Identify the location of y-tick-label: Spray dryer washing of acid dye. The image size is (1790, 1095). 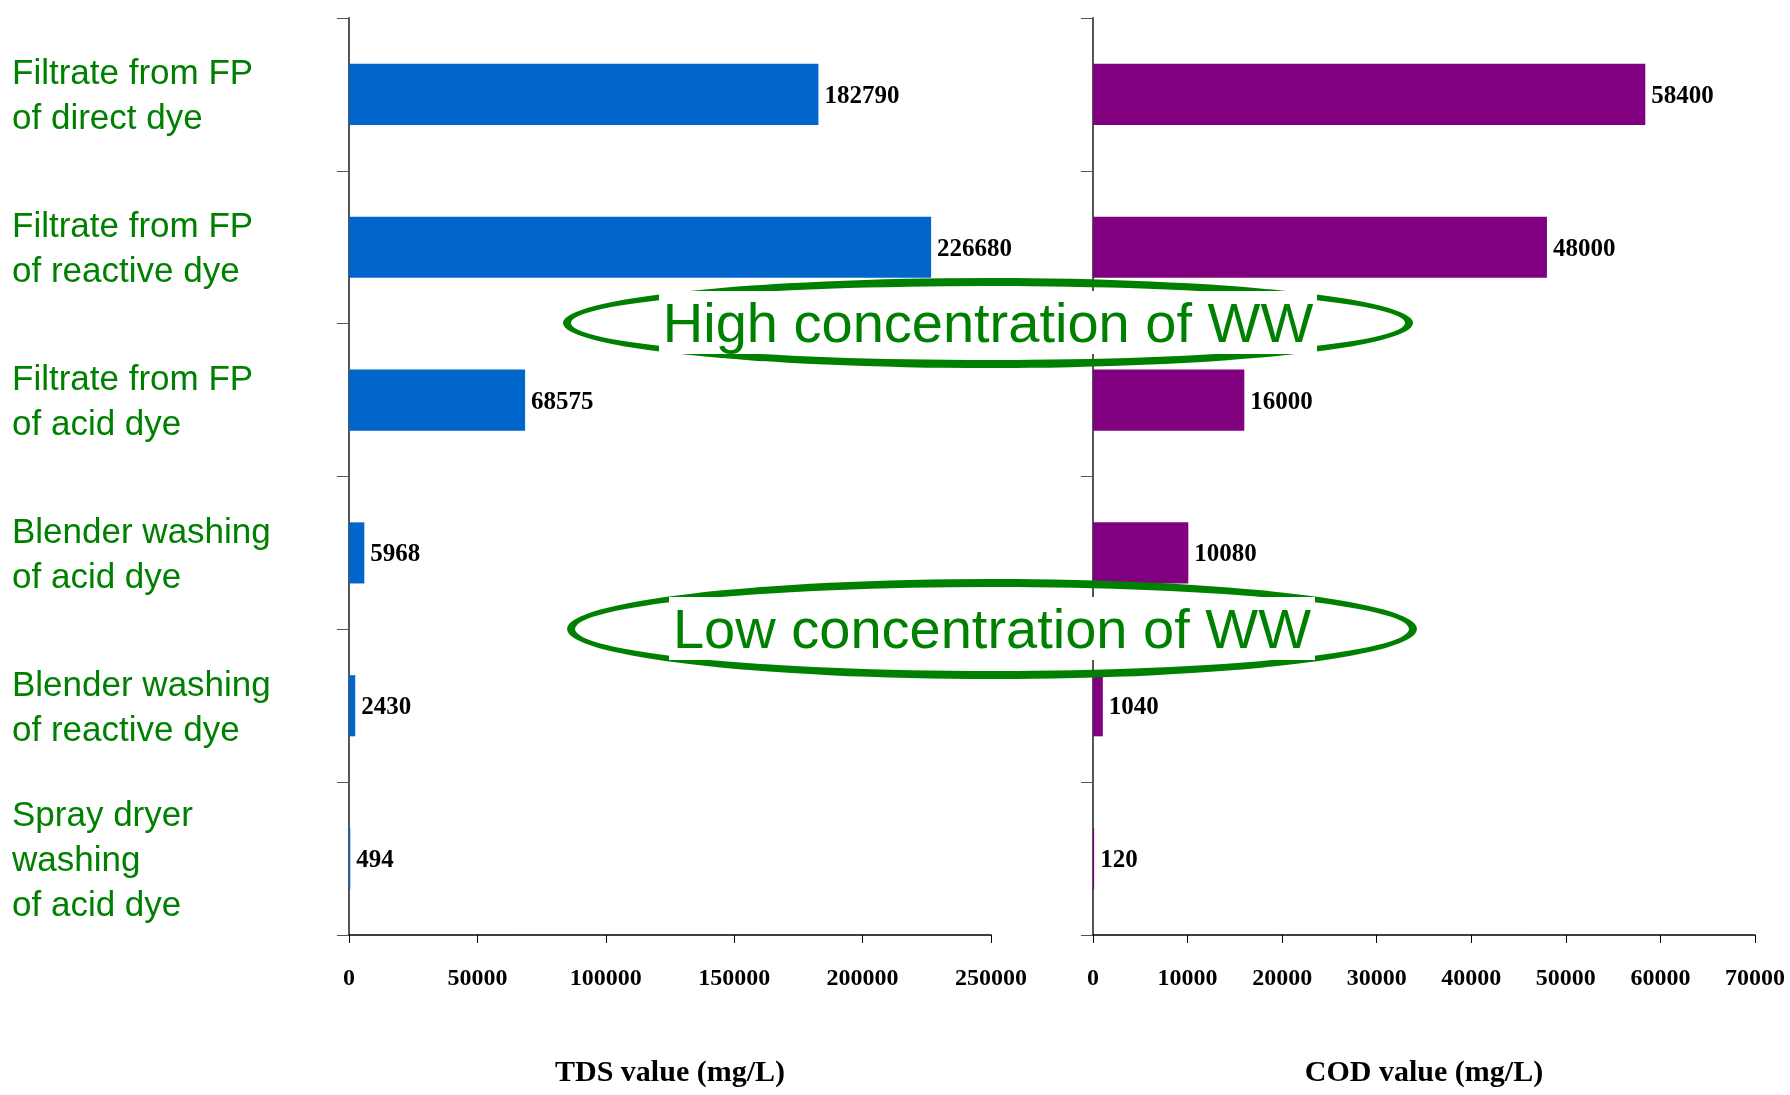
(102, 859).